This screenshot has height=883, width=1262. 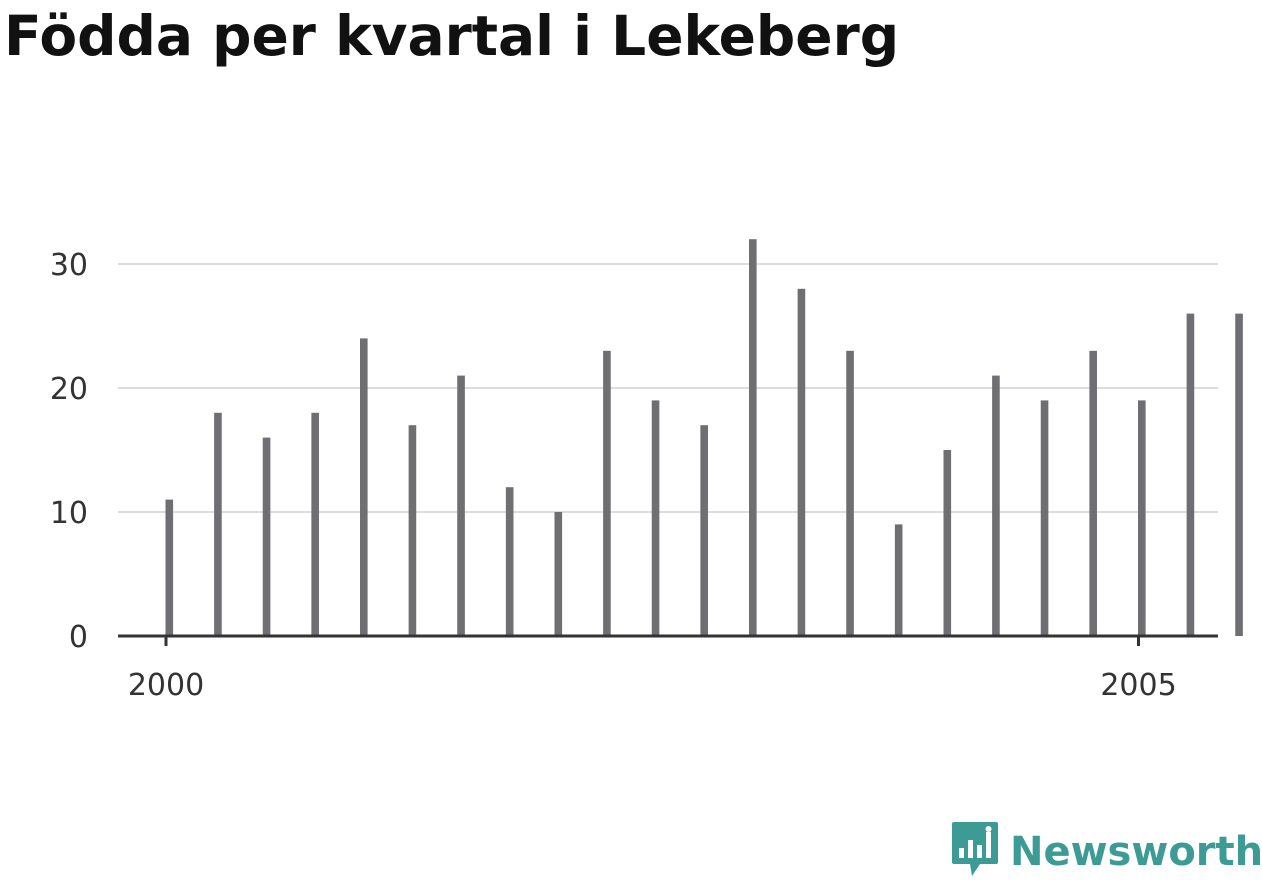 What do you see at coordinates (69, 513) in the screenshot?
I see `y-tick-label: 10` at bounding box center [69, 513].